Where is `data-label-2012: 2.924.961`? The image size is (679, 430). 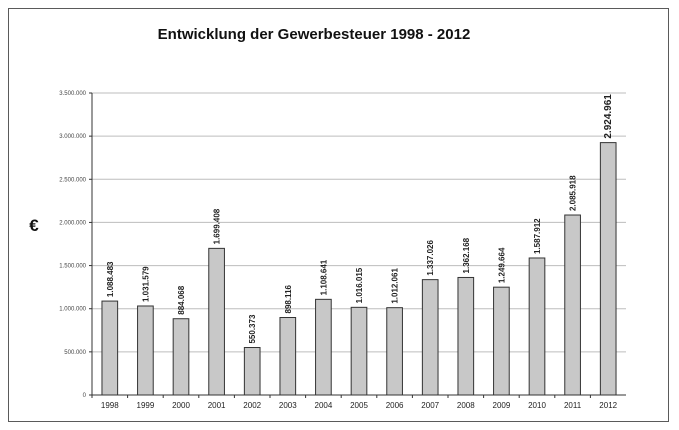 data-label-2012: 2.924.961 is located at coordinates (608, 116).